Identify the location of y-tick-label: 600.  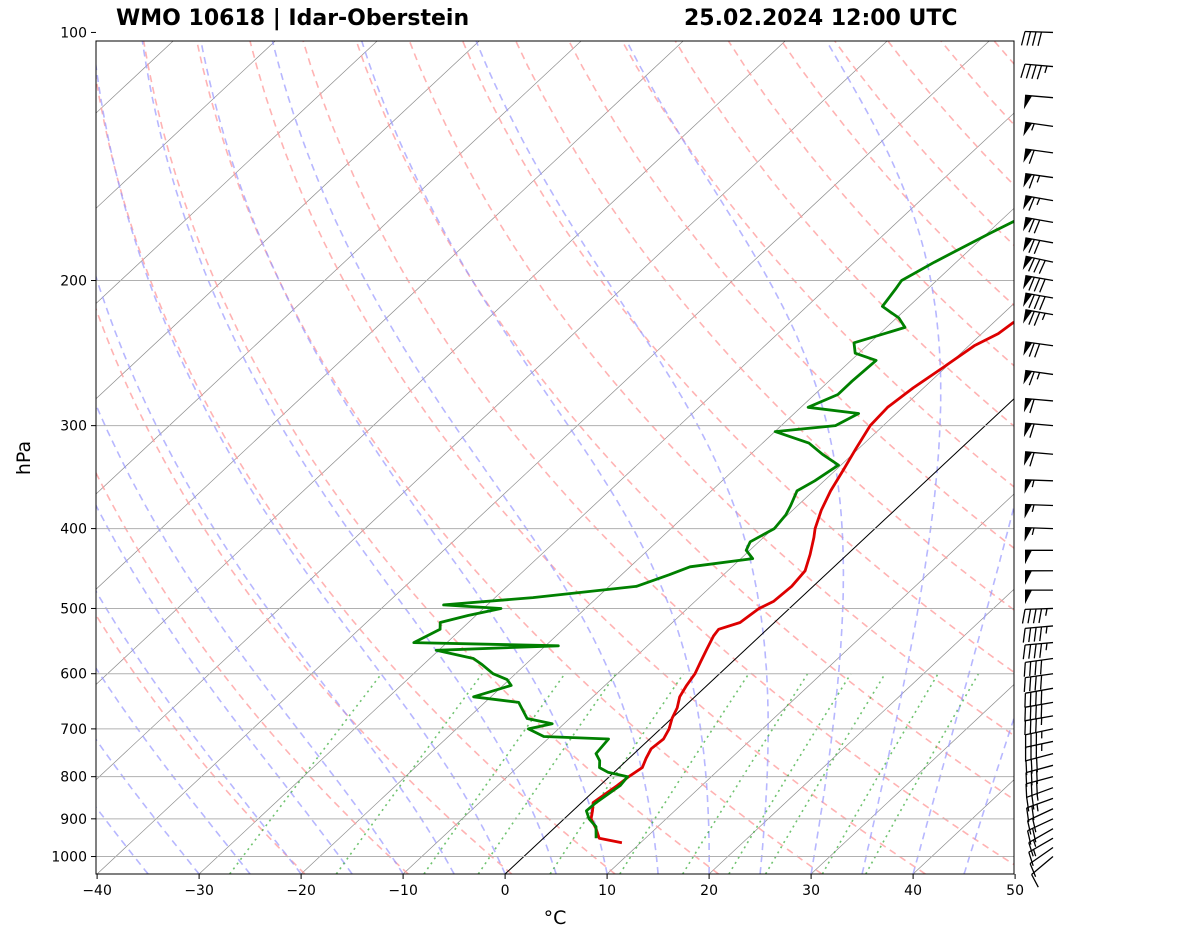
(73, 675).